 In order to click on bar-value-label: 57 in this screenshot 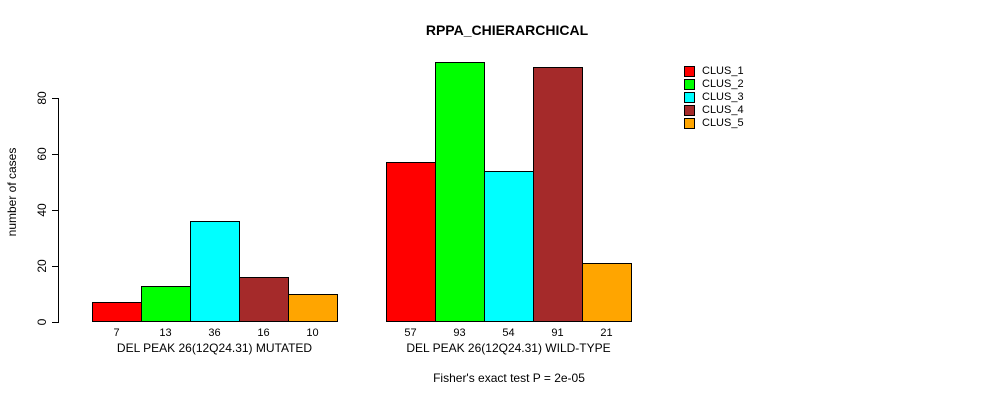, I will do `click(410, 333)`.